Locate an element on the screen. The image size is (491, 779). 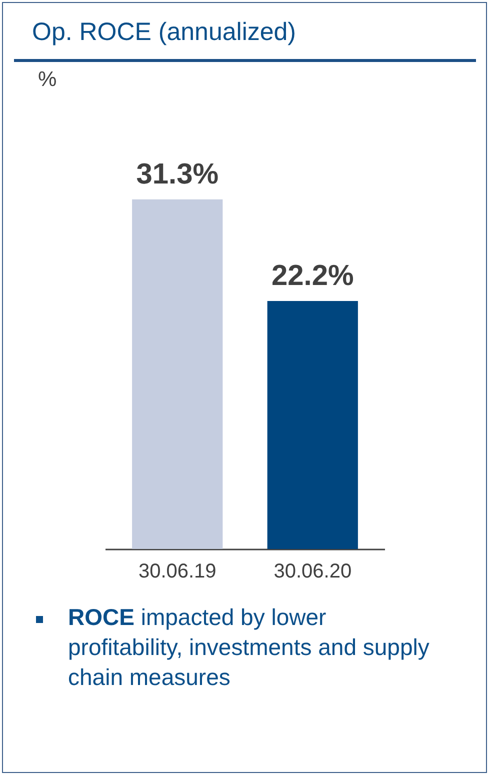
x-tick-label: 30.06.19 is located at coordinates (177, 571).